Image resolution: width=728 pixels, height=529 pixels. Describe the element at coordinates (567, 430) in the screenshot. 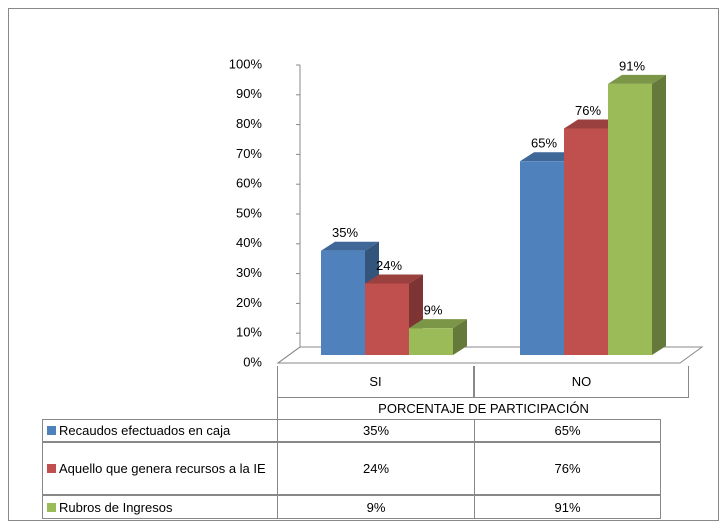

I see `table-cell: 65%` at that location.